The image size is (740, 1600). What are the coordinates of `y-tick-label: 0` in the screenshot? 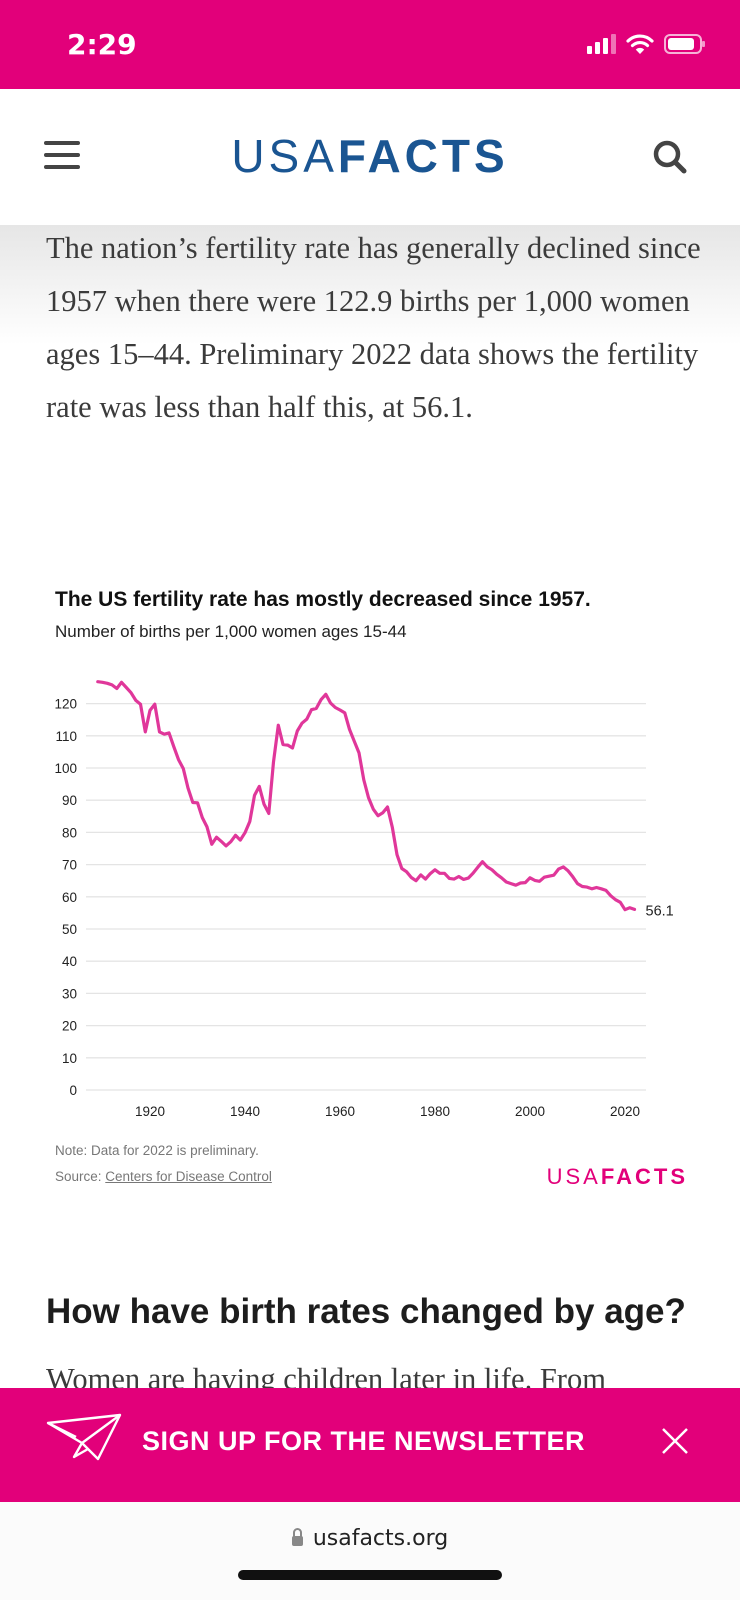 It's located at (73, 1090).